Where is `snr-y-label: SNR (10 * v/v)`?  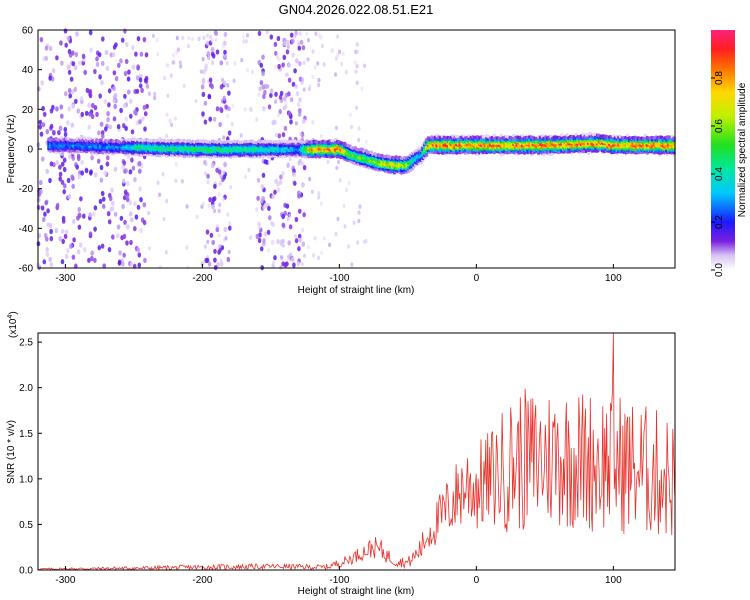 snr-y-label: SNR (10 * v/v) is located at coordinates (11, 452).